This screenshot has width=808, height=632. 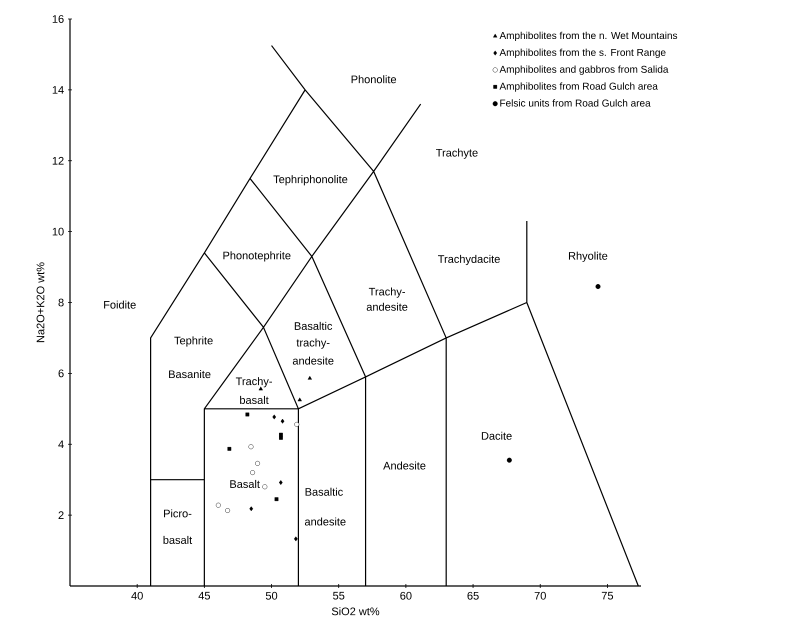 I want to click on x-tick-label: 50, so click(x=272, y=596).